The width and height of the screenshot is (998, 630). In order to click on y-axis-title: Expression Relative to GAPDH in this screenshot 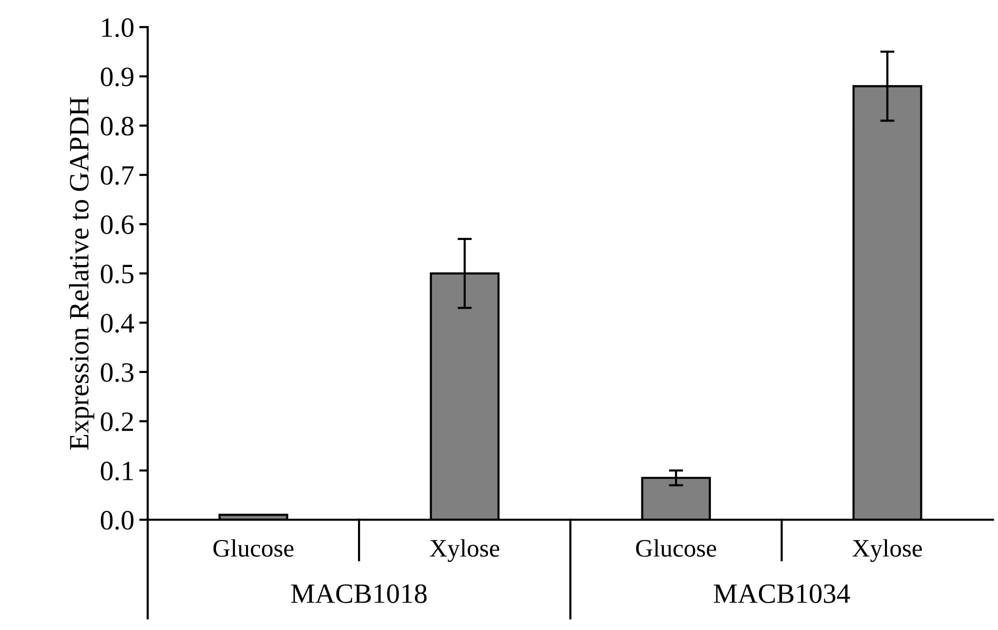, I will do `click(81, 273)`.